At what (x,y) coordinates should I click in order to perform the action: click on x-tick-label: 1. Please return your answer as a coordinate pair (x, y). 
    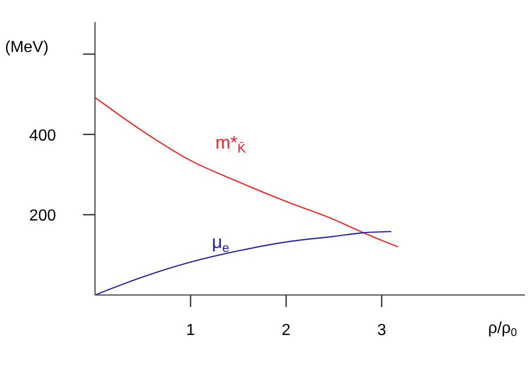
    Looking at the image, I should click on (191, 330).